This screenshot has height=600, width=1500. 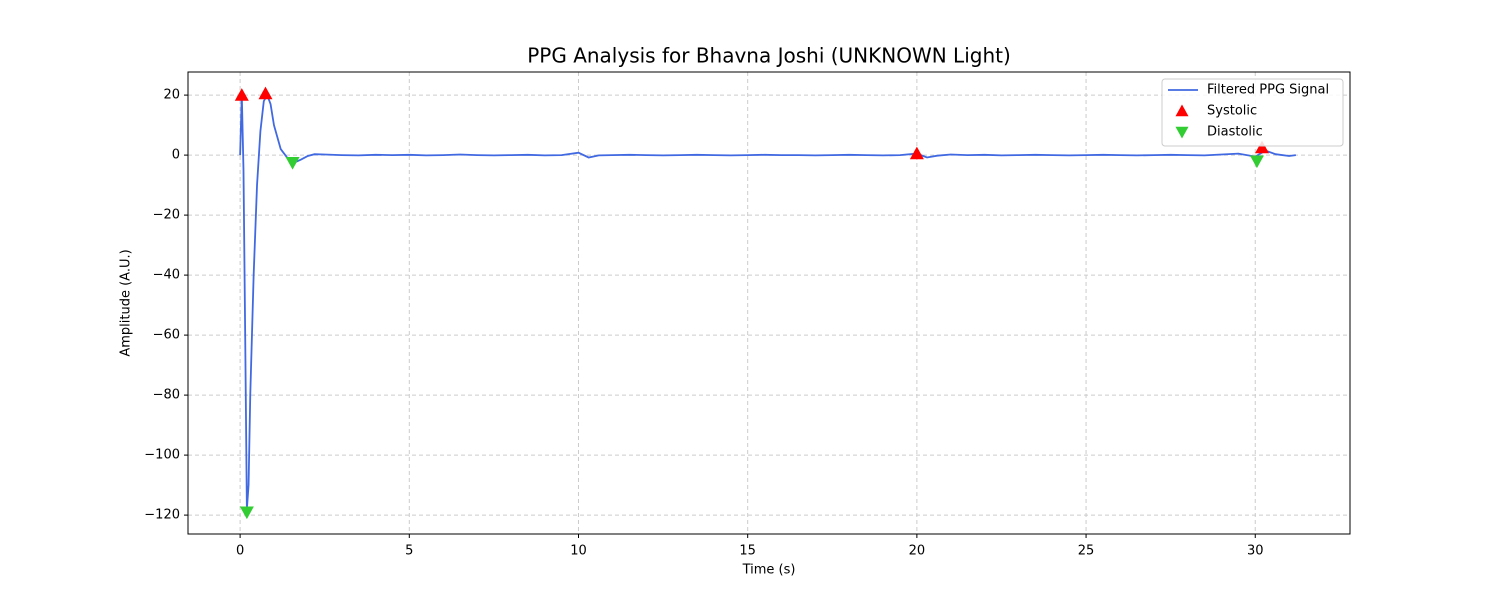 What do you see at coordinates (240, 551) in the screenshot?
I see `x-tick-label: 0` at bounding box center [240, 551].